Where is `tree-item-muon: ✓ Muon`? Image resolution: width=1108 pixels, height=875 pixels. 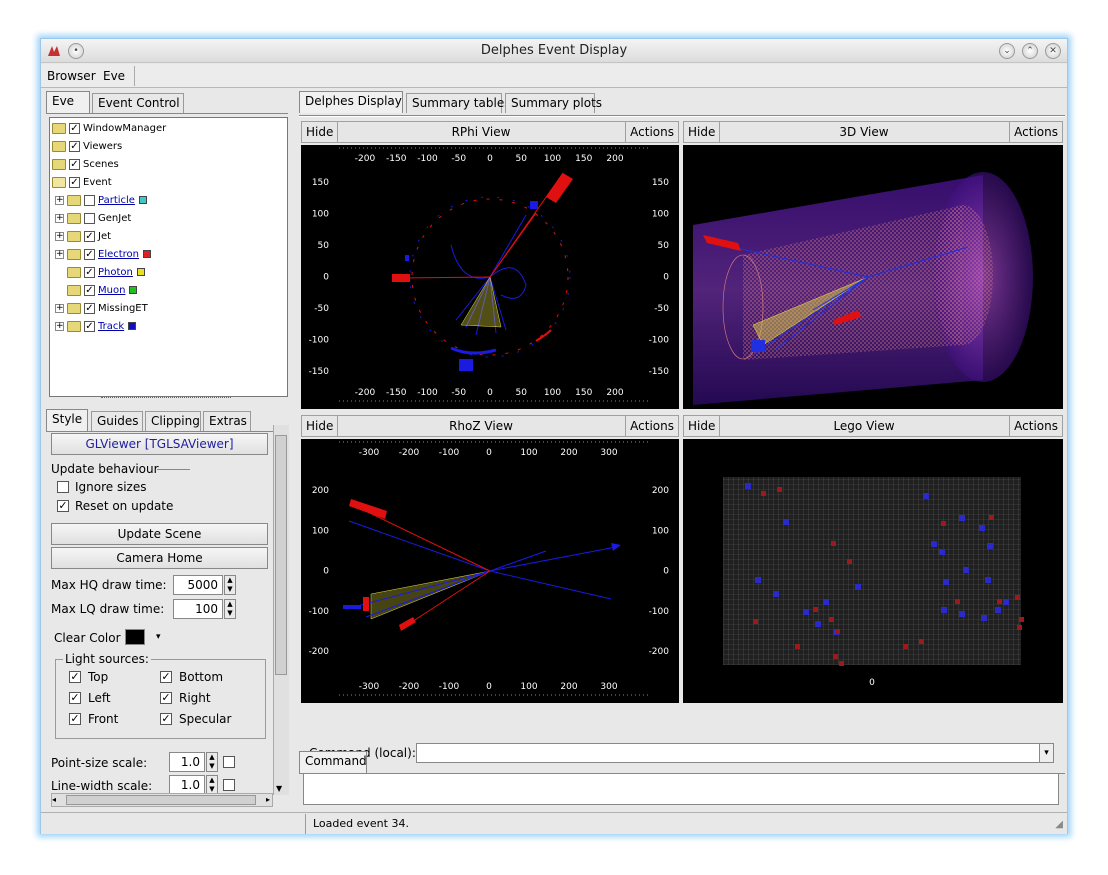 tree-item-muon: ✓ Muon is located at coordinates (102, 290).